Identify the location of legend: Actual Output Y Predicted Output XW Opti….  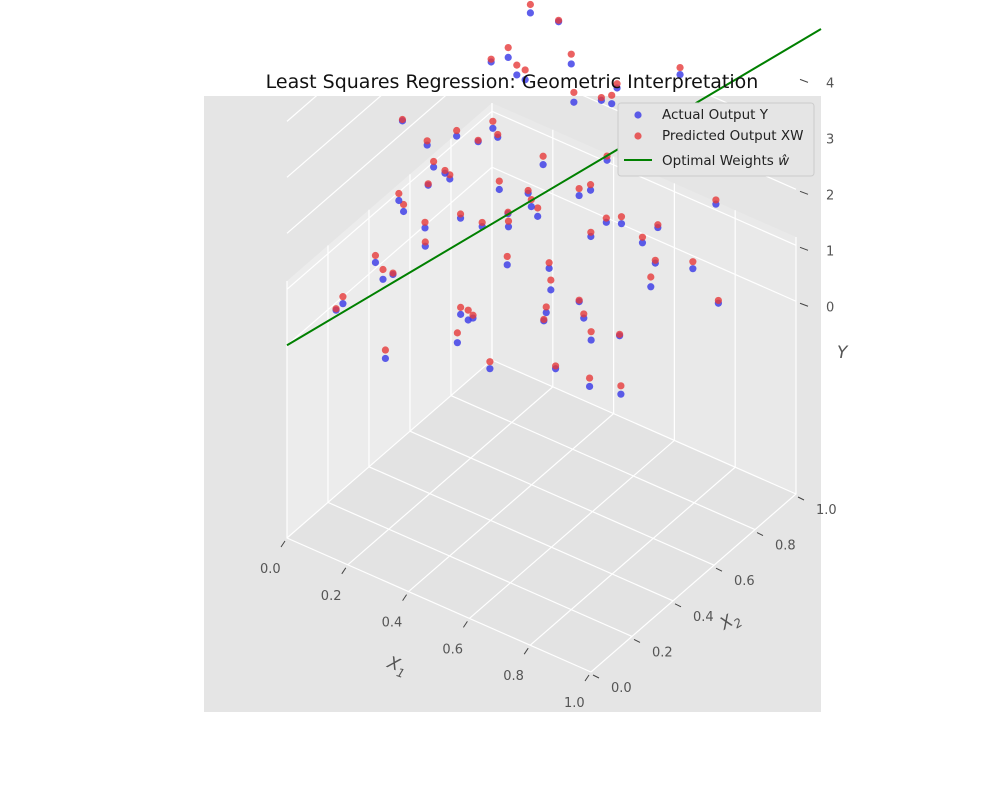
(716, 139).